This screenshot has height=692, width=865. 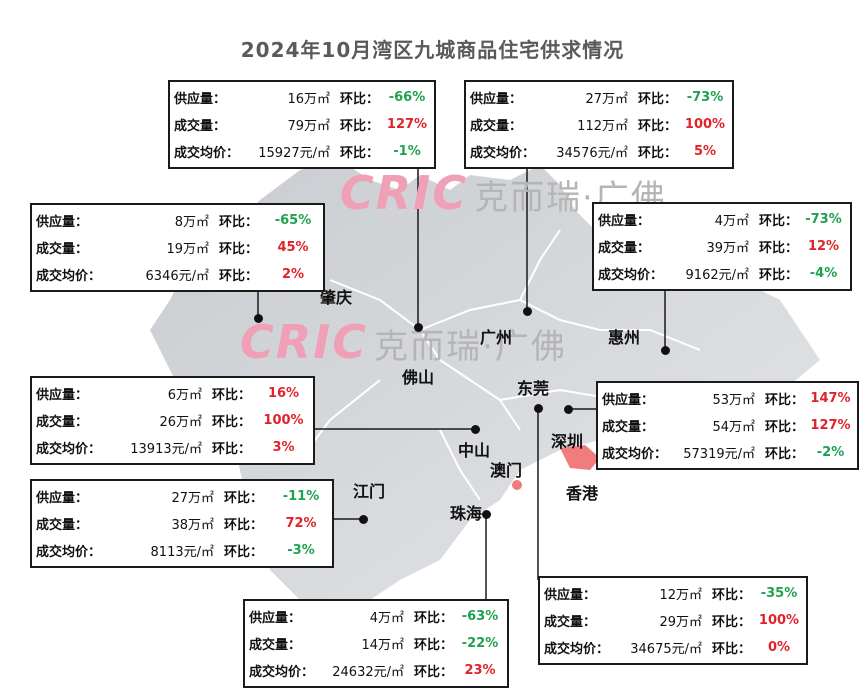 What do you see at coordinates (363, 519) in the screenshot?
I see `city-dot-jiangmen` at bounding box center [363, 519].